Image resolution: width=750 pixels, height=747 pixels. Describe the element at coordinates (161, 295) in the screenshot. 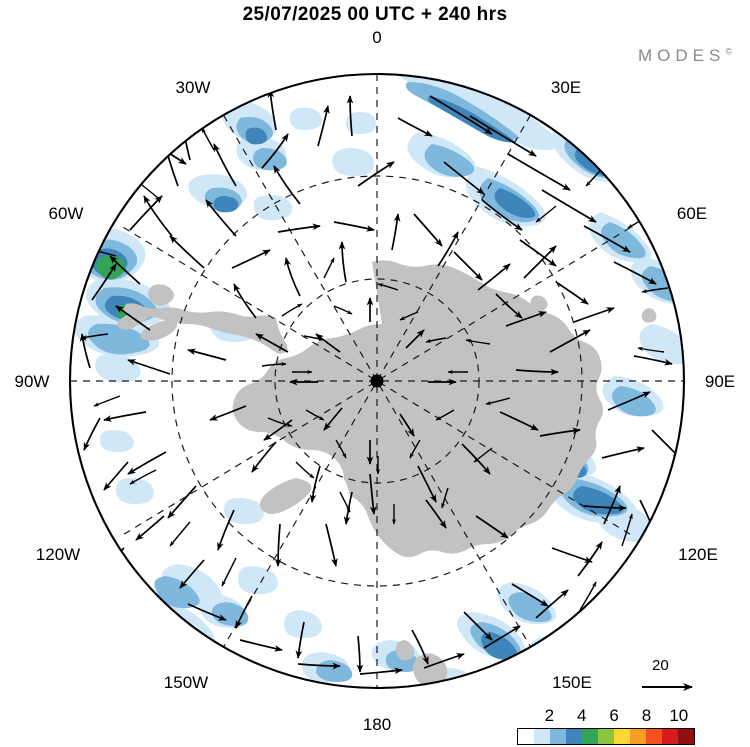

I see `land-south-america-tip` at that location.